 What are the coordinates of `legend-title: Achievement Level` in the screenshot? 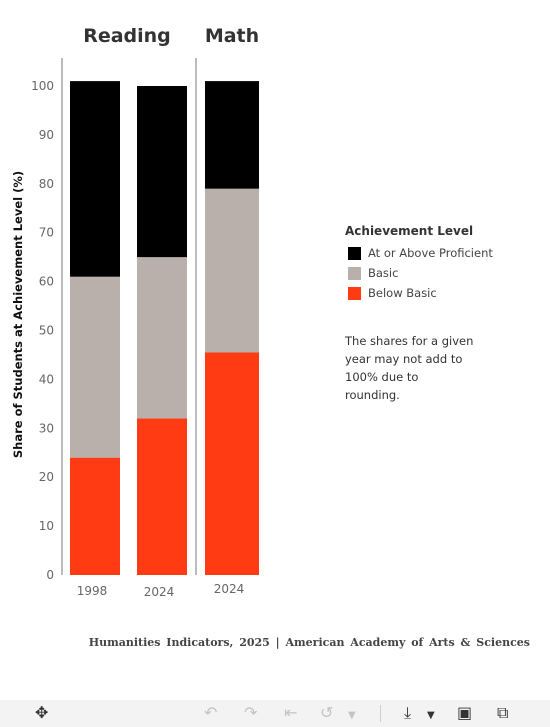 It's located at (409, 231).